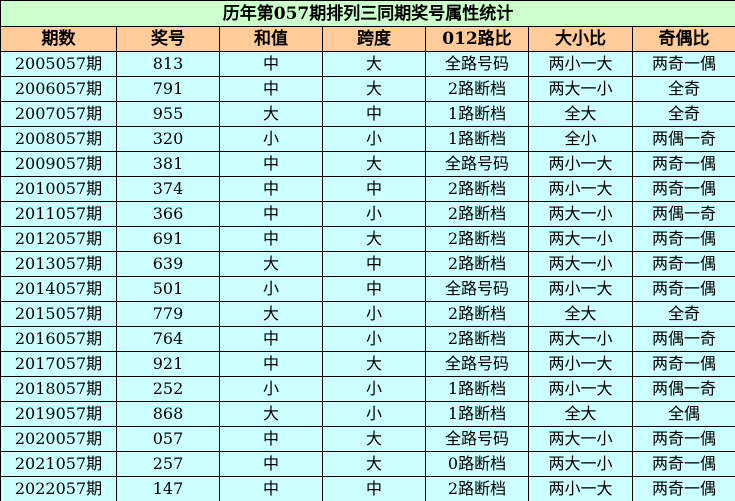  Describe the element at coordinates (58, 414) in the screenshot. I see `cell-period: 2019057期` at that location.